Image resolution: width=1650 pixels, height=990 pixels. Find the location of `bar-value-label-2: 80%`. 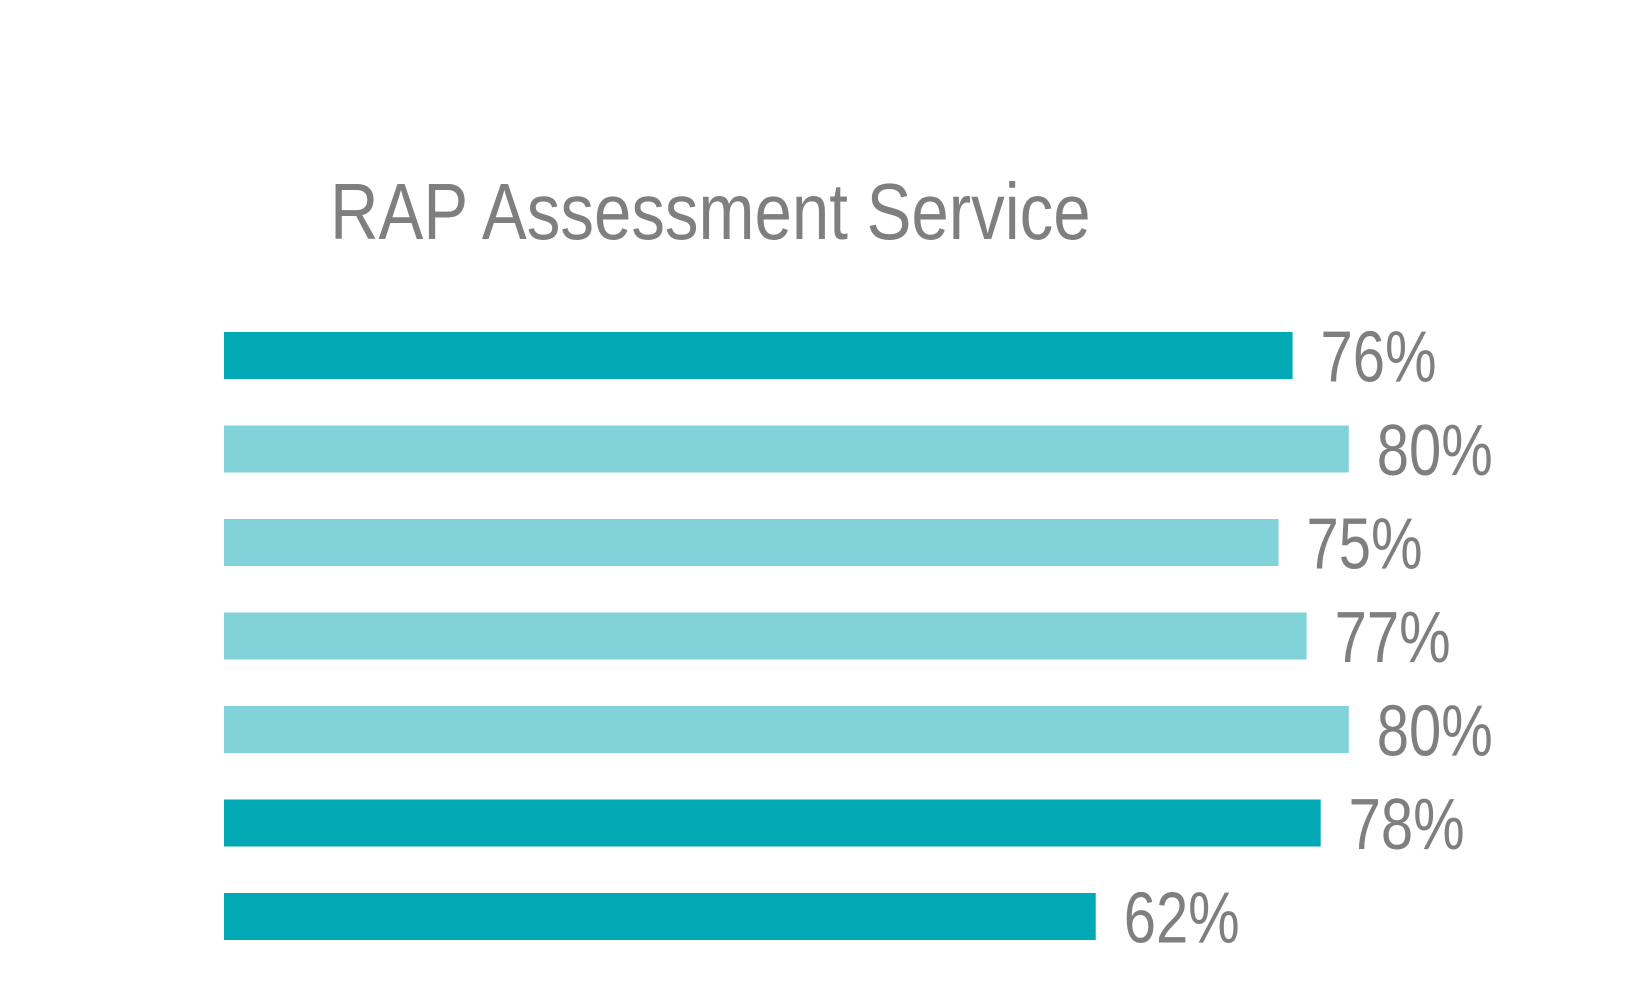

bar-value-label-2: 80% is located at coordinates (1435, 451).